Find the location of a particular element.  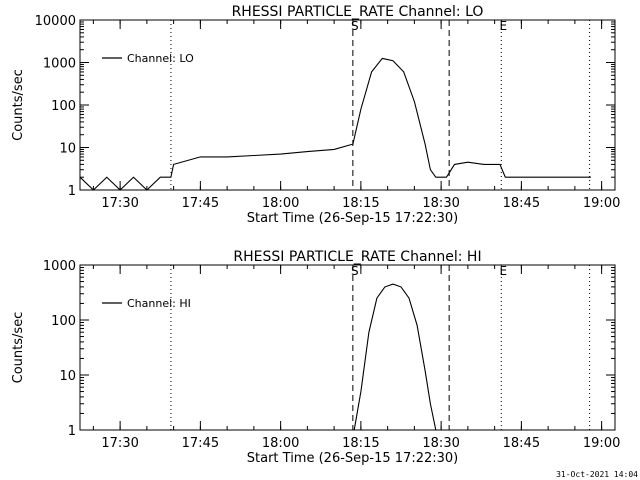

series-line is located at coordinates (395, 357).